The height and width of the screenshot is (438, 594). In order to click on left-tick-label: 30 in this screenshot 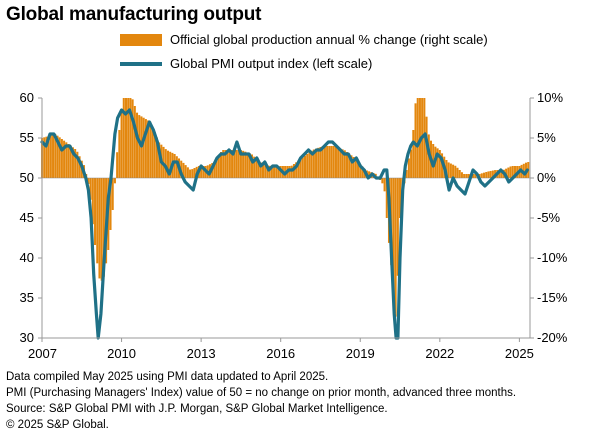, I will do `click(27, 337)`.